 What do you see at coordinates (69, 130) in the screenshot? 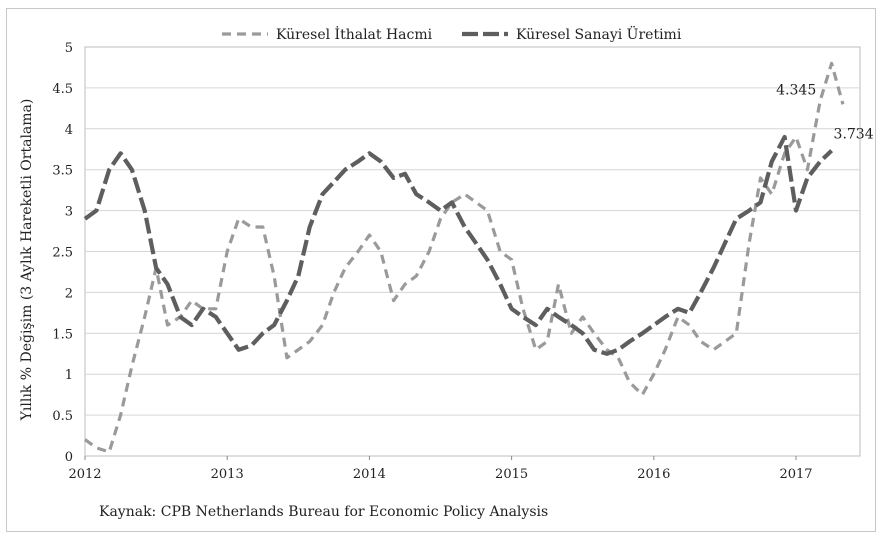
I see `y-tick-label: 4` at bounding box center [69, 130].